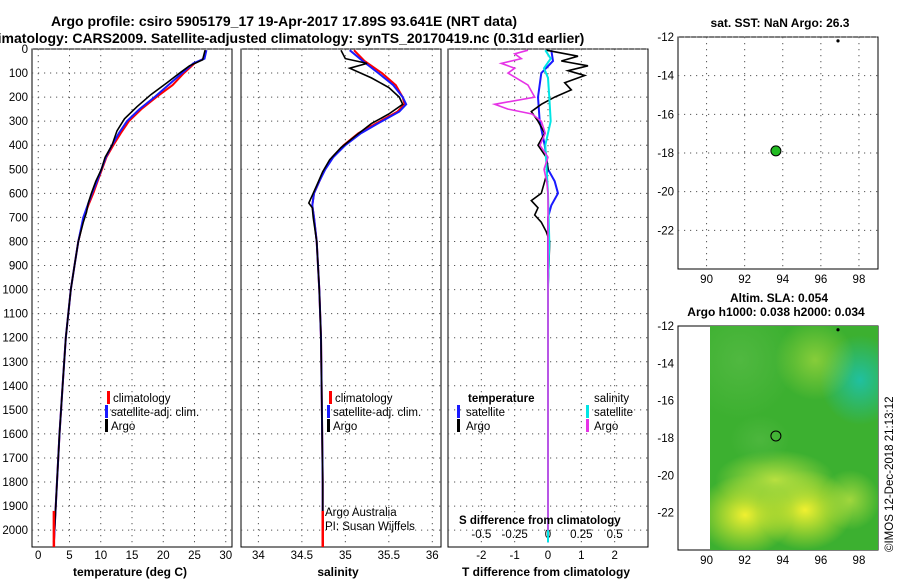 Image resolution: width=900 pixels, height=580 pixels. I want to click on x-tick-label: -2, so click(481, 556).